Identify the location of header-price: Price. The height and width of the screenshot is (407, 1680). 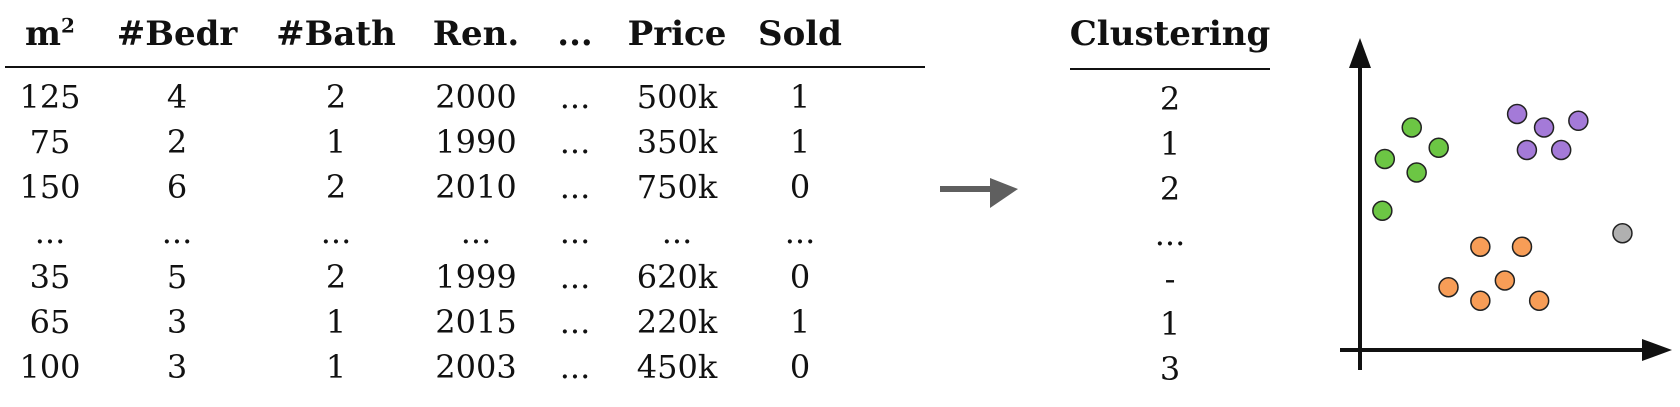
(677, 34).